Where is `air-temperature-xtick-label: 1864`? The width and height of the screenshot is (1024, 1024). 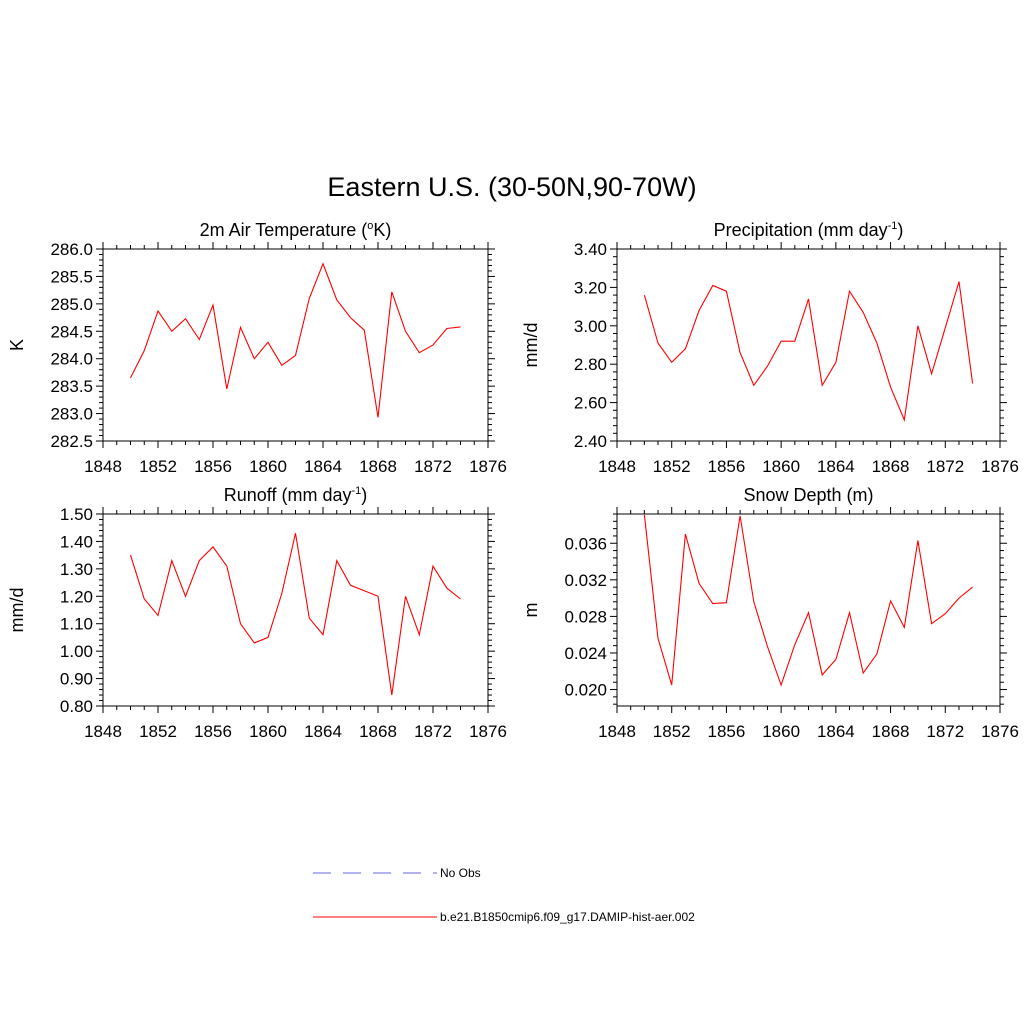
air-temperature-xtick-label: 1864 is located at coordinates (323, 466).